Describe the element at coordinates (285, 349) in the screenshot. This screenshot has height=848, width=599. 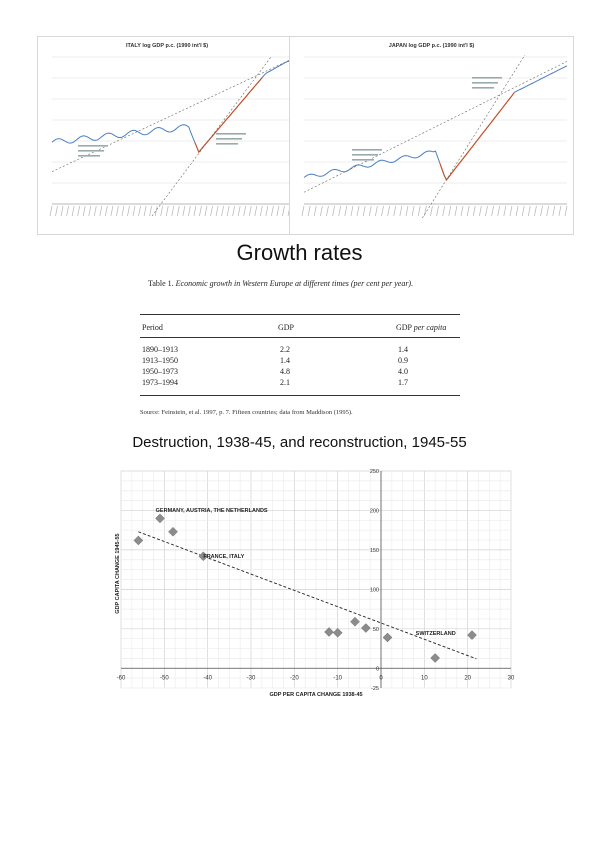
I see `table-cell-gdp: 2.2` at that location.